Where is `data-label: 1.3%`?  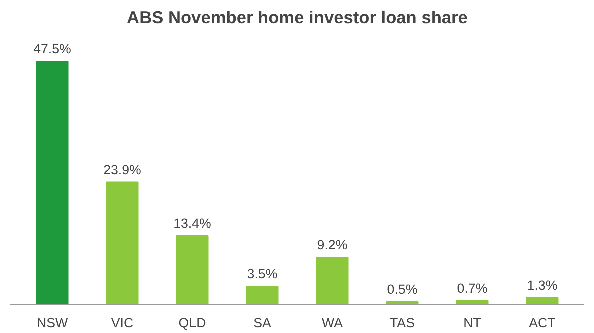
data-label: 1.3% is located at coordinates (542, 285).